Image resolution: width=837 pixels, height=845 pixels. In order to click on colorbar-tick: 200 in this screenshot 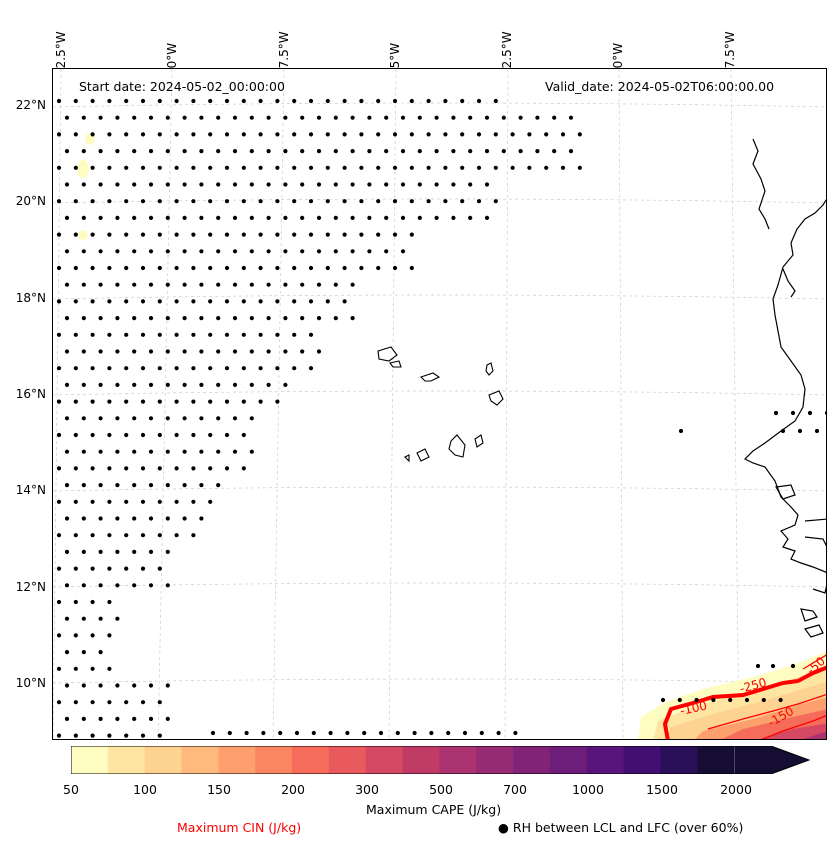, I will do `click(293, 789)`.